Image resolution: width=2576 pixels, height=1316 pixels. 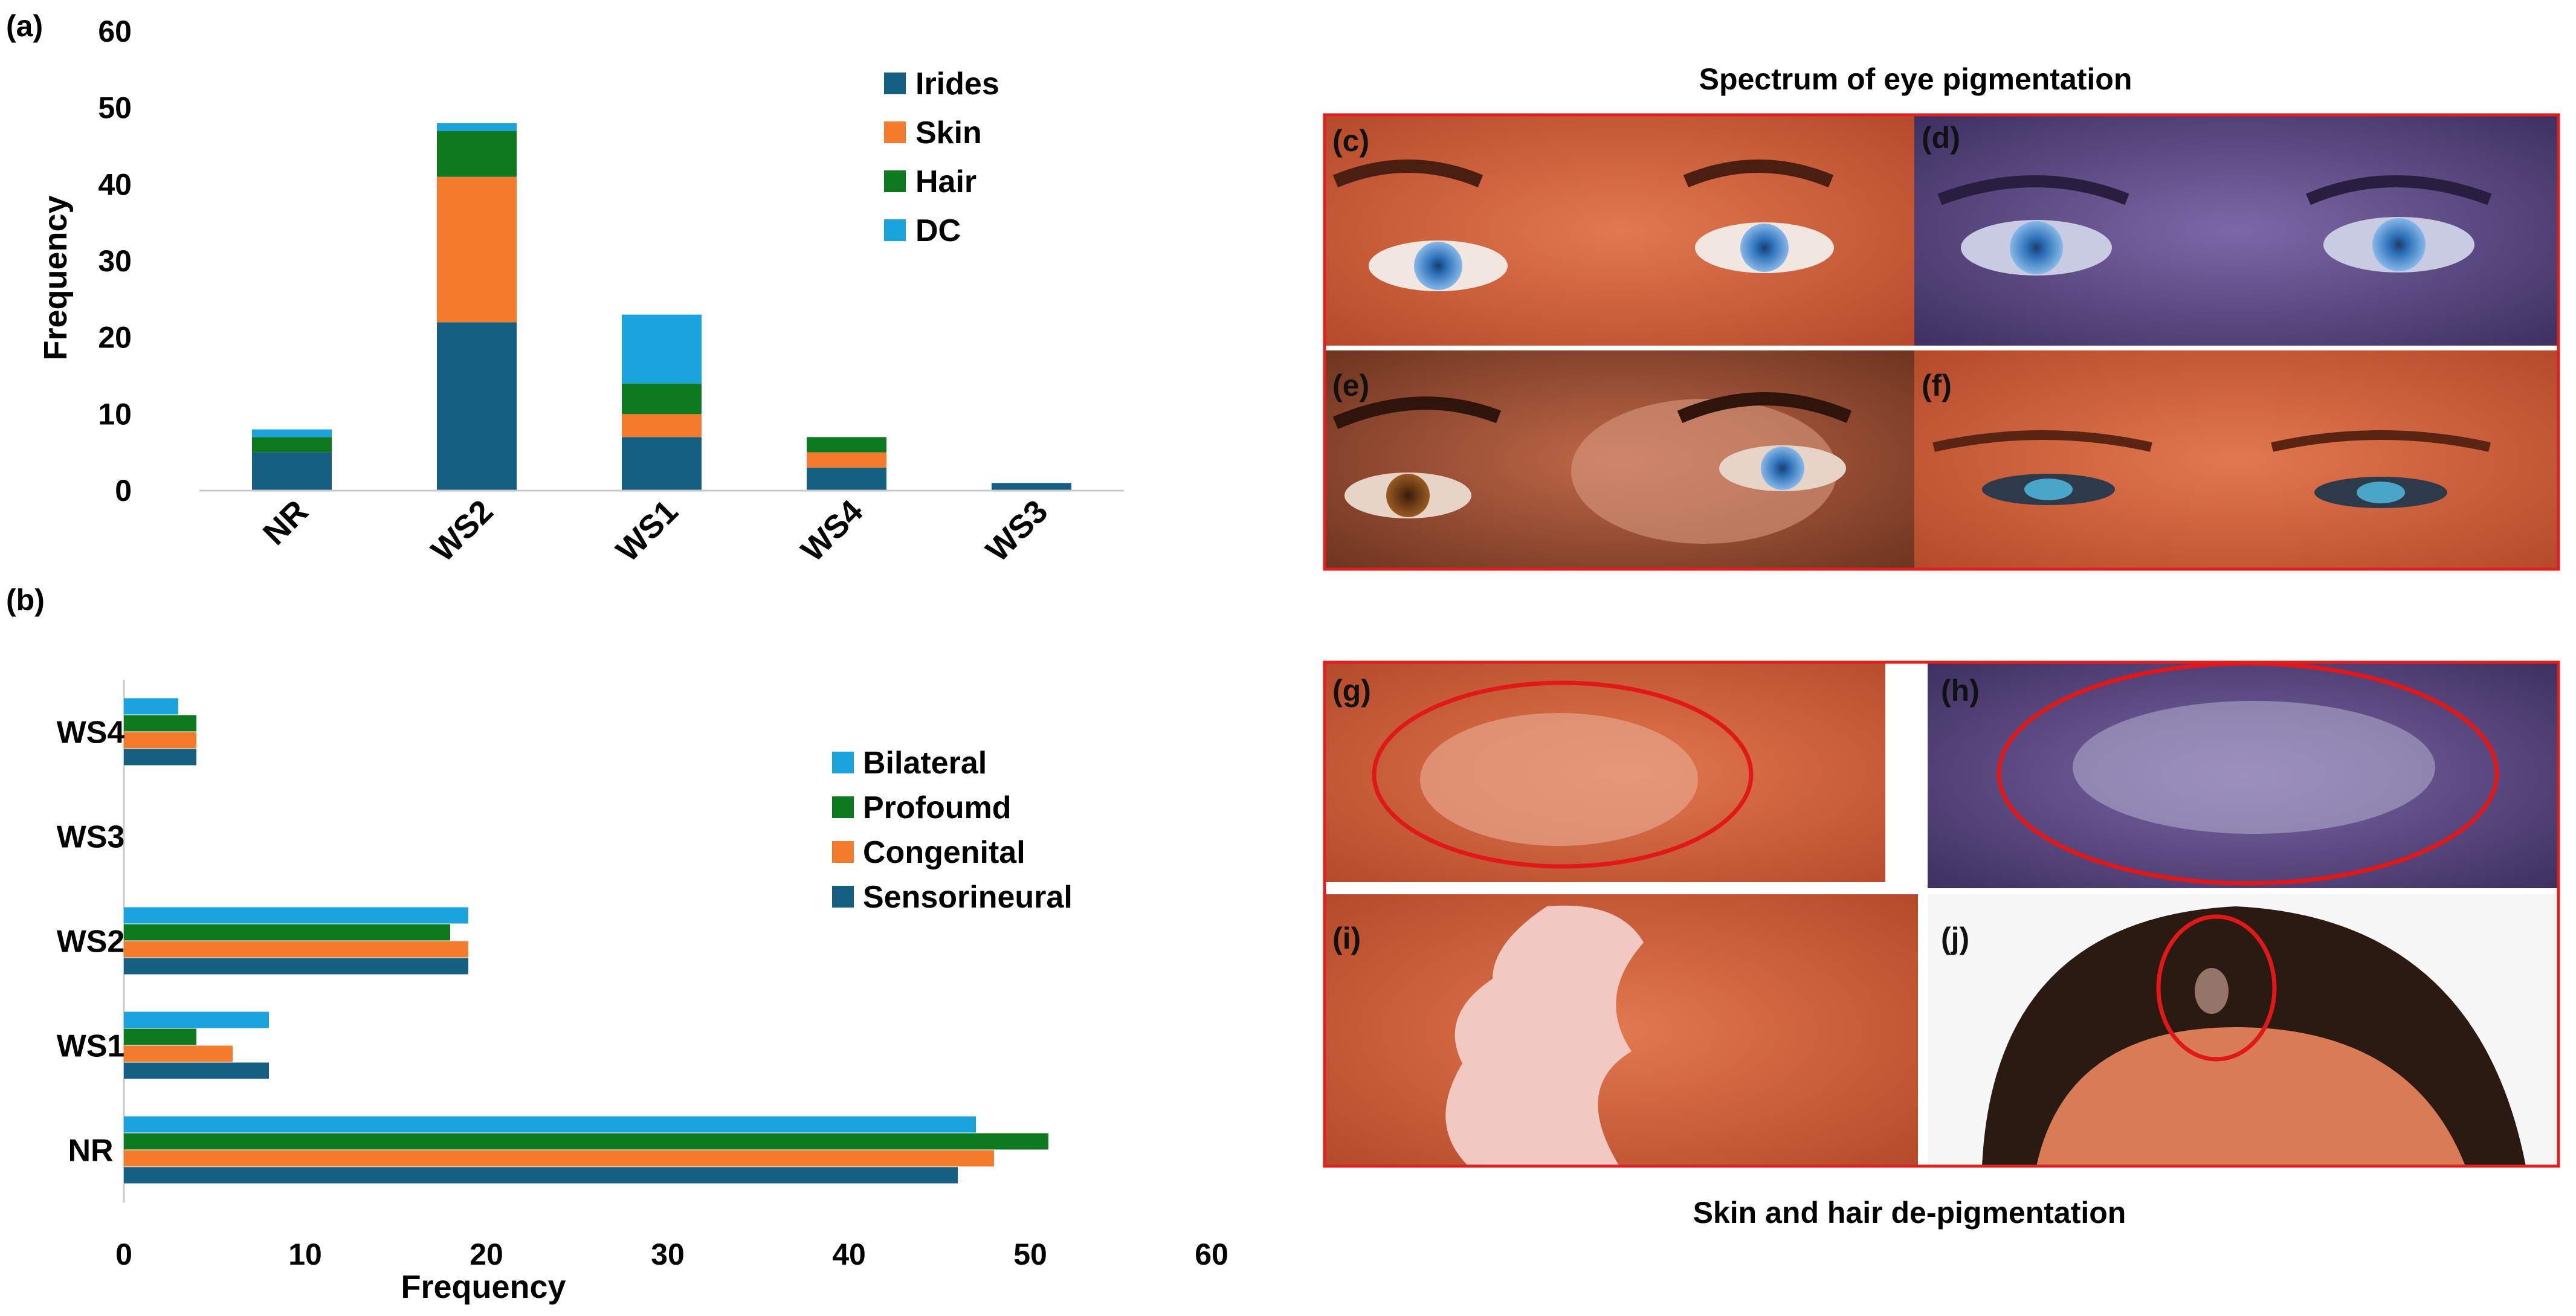 I want to click on chart-a-legend-label: Irides, so click(x=957, y=84).